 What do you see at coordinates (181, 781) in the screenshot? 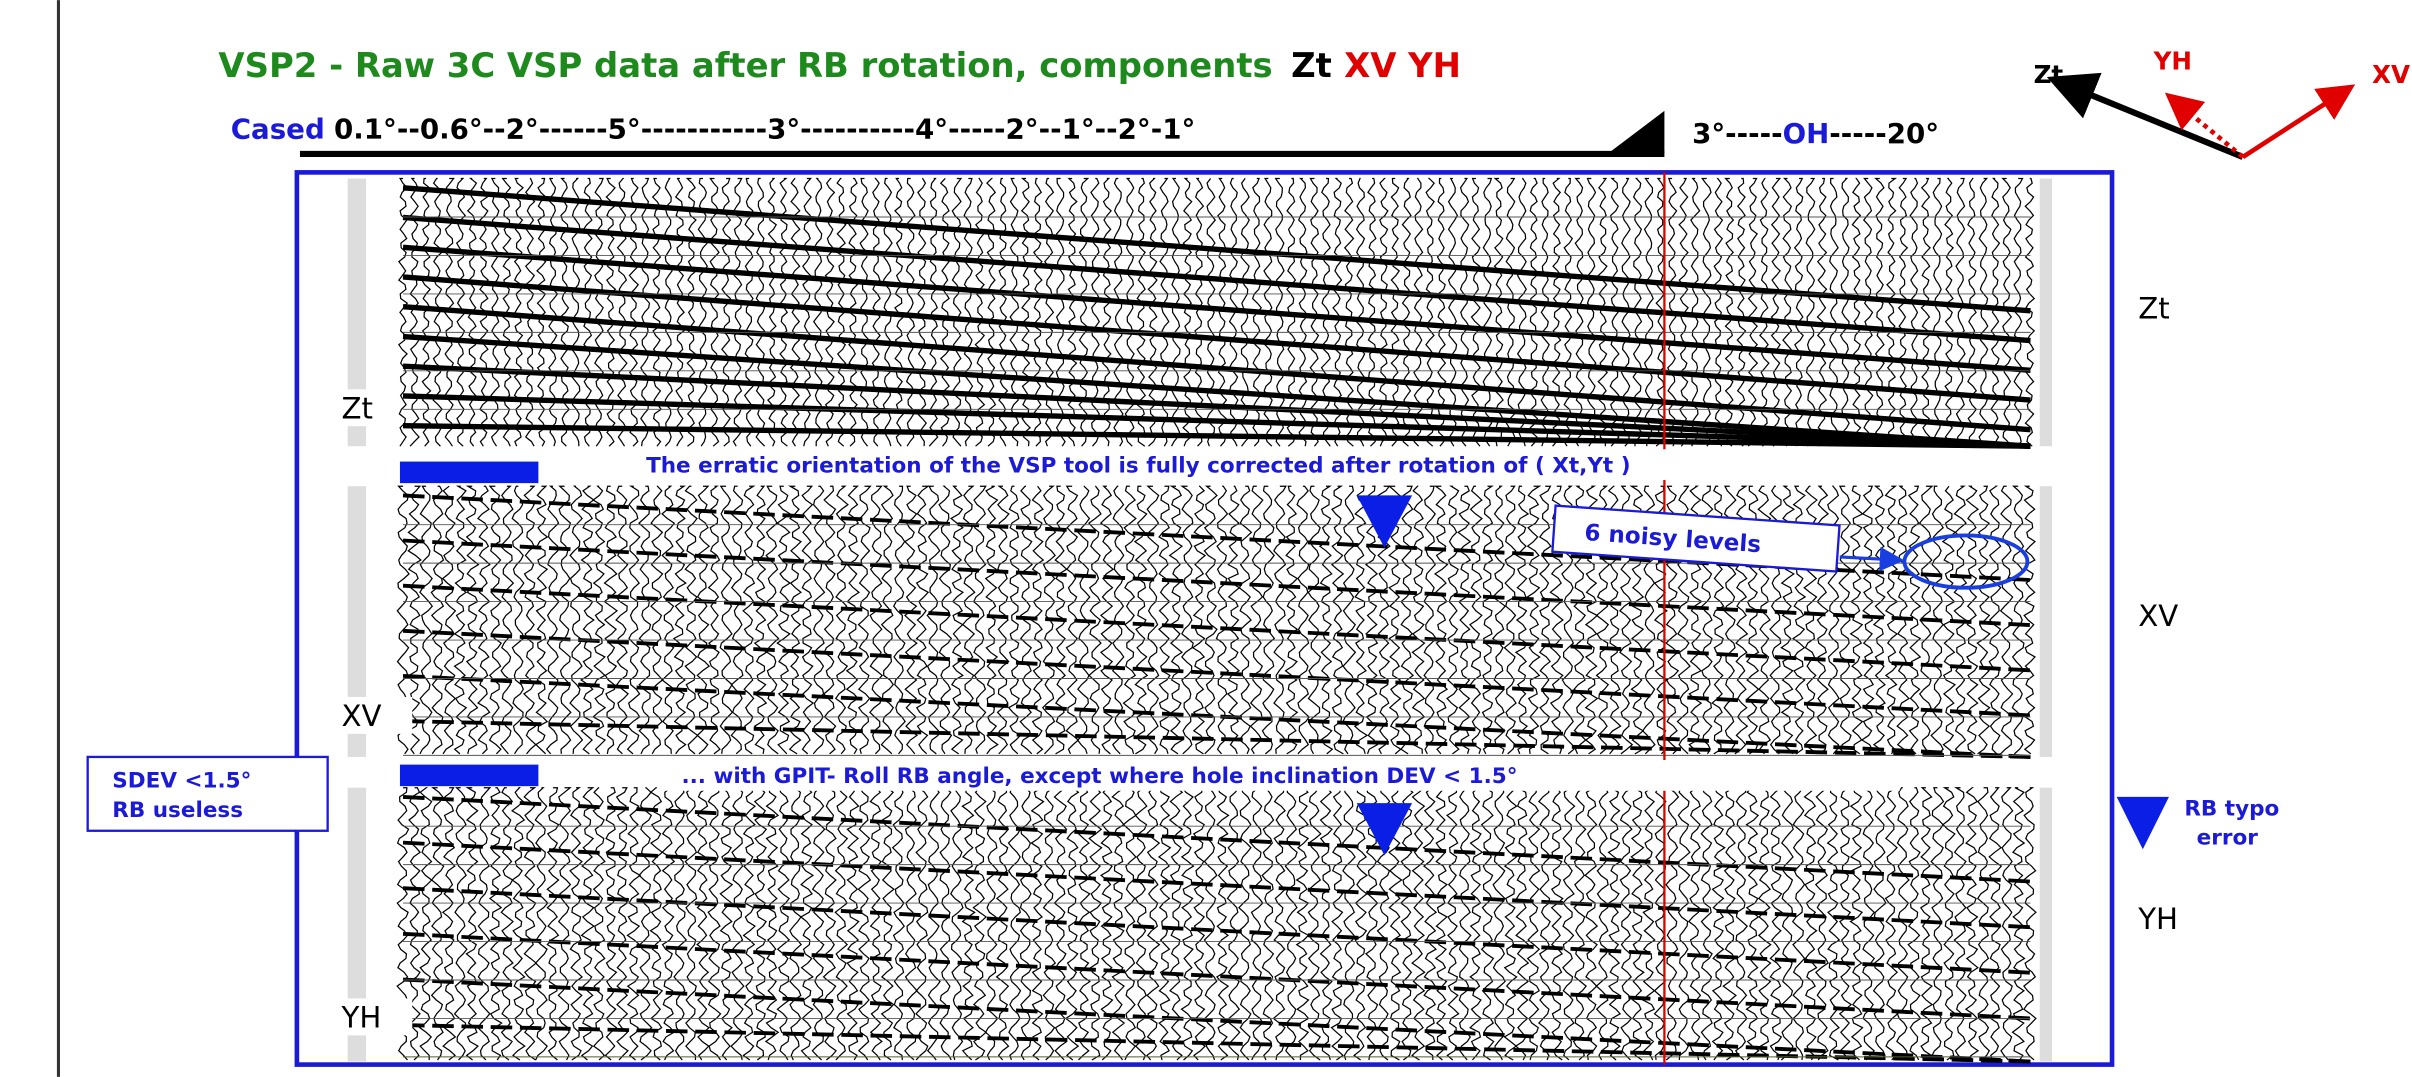
I see `sdev-line1: SDEV <1.5°` at bounding box center [181, 781].